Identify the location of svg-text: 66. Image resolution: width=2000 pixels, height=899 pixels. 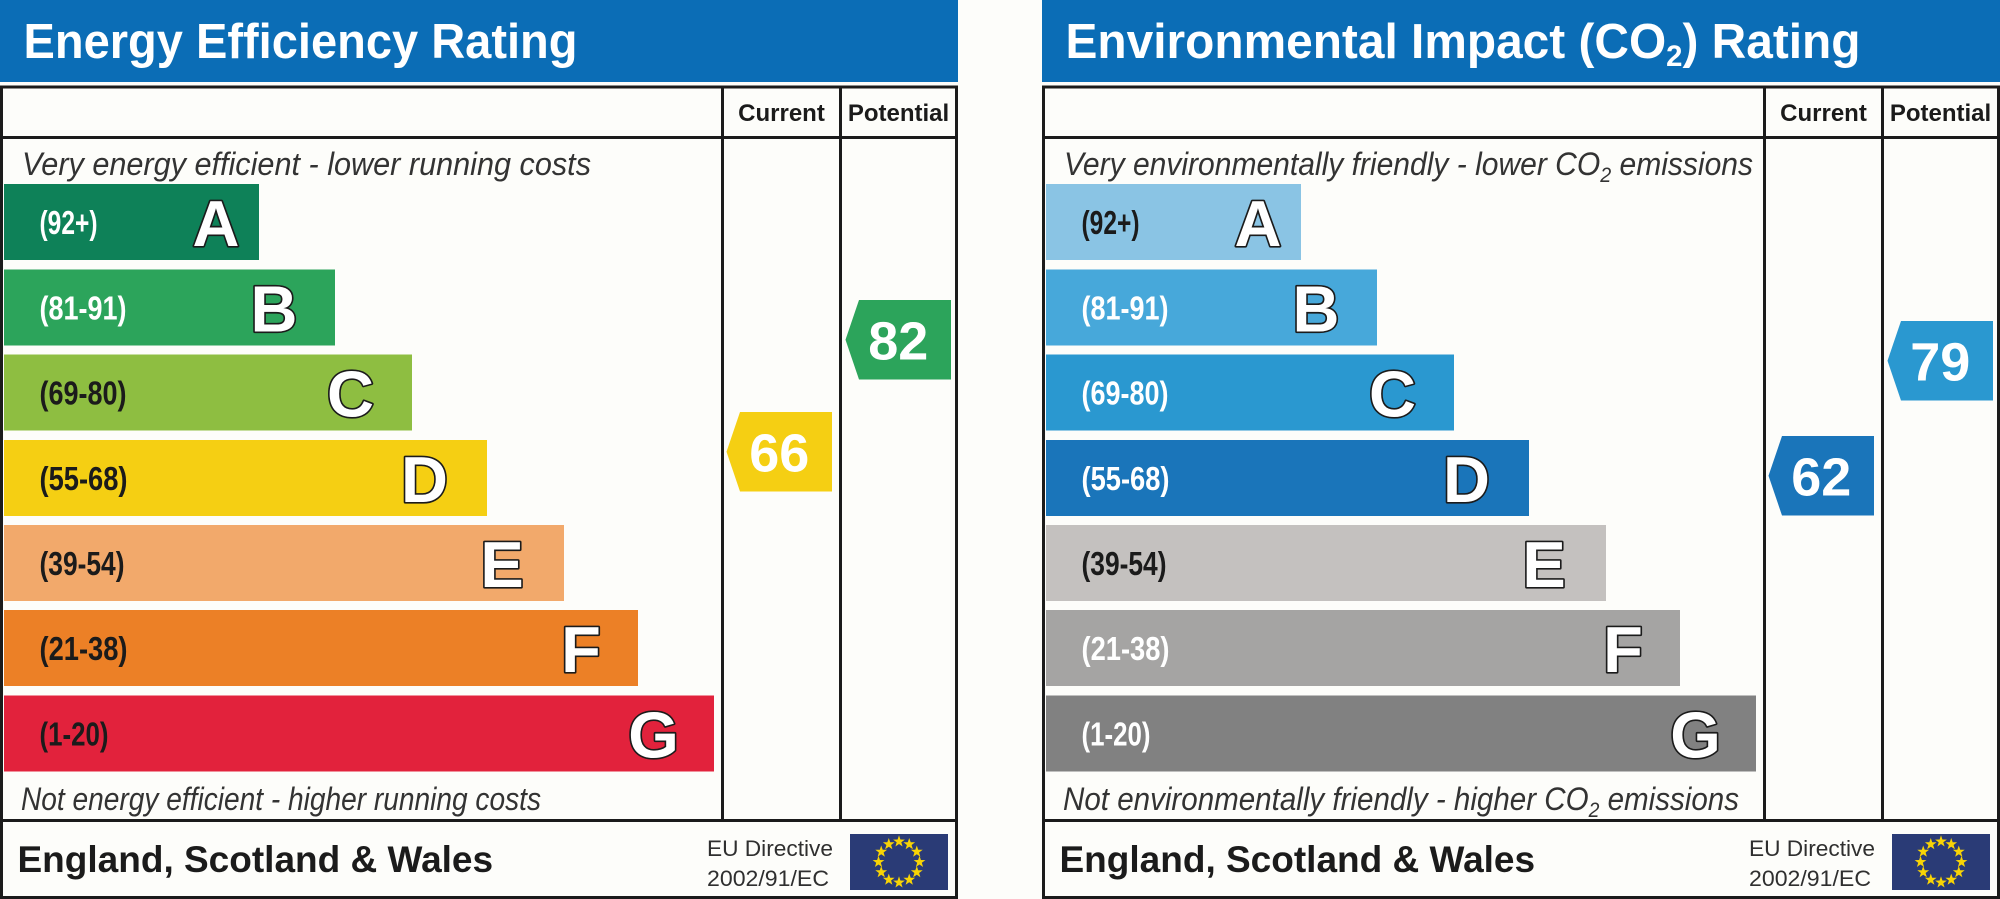
(779, 453).